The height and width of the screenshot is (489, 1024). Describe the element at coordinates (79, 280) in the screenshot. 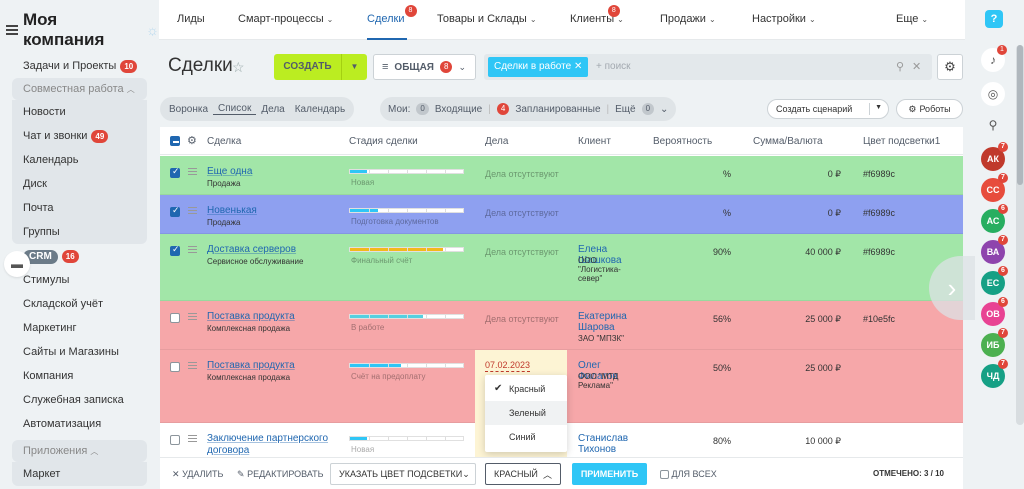

I see `sidebar-item-incentives: Стимулы` at that location.